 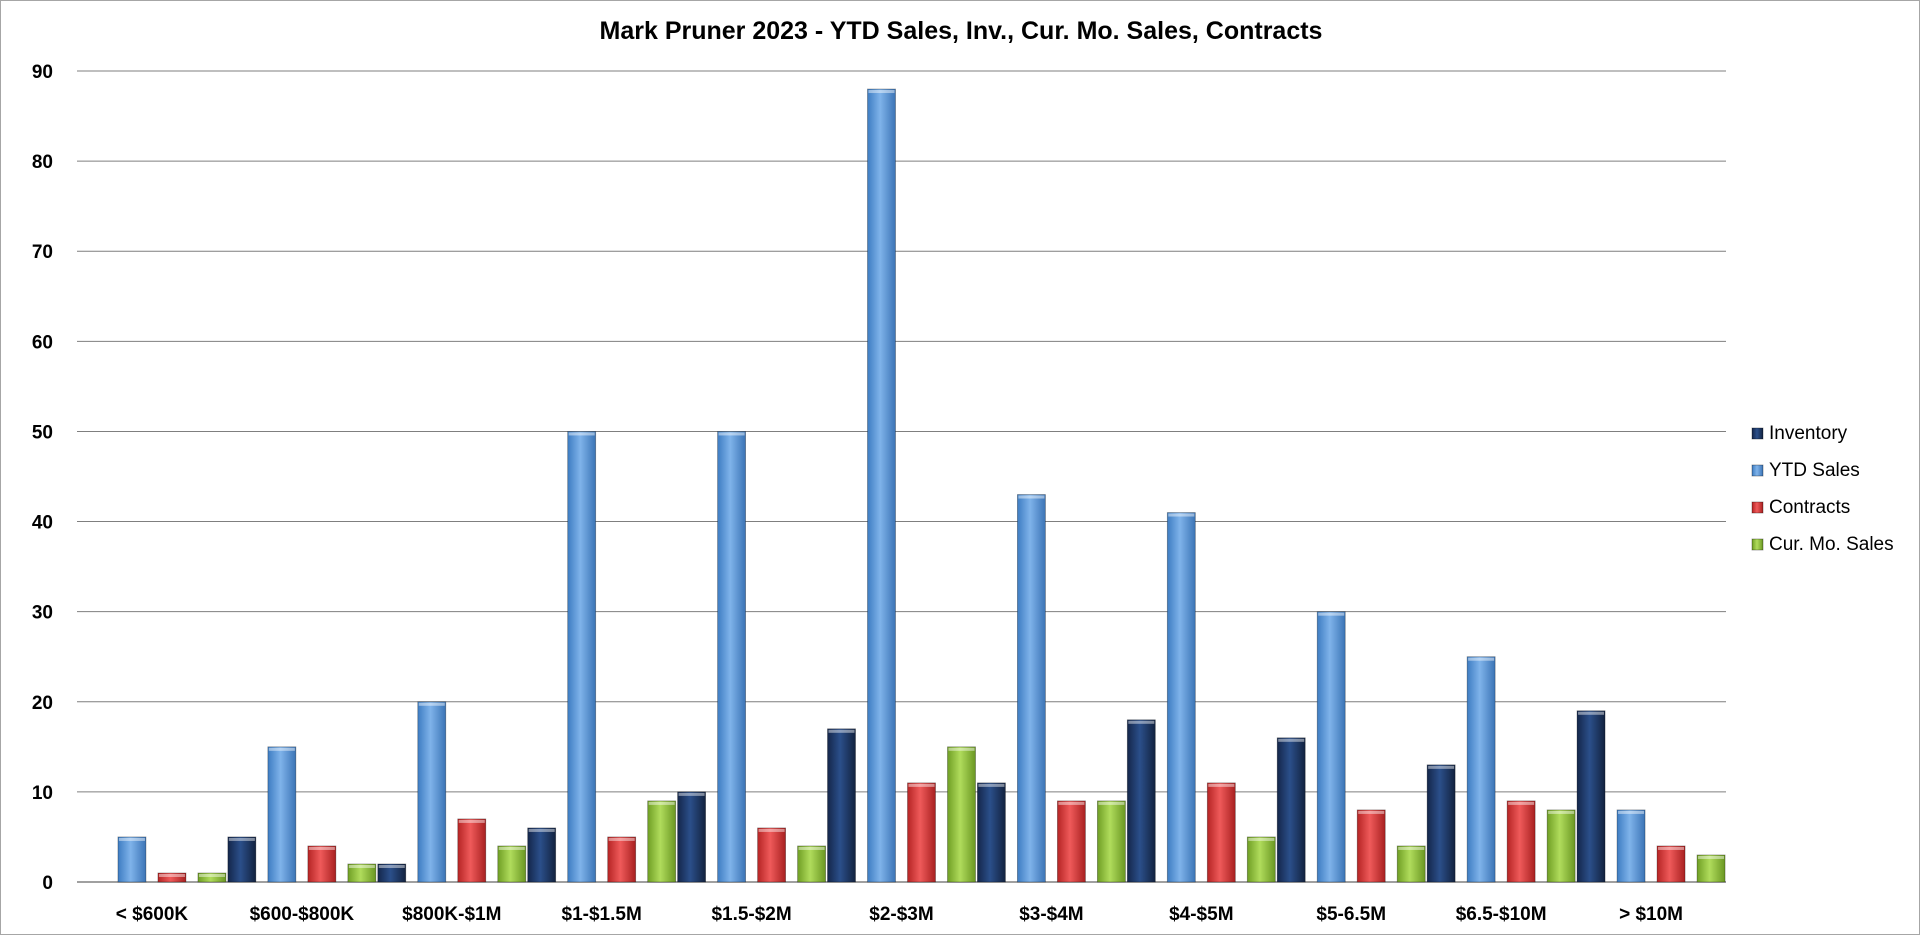 What do you see at coordinates (42, 72) in the screenshot?
I see `y-tick-label: 90` at bounding box center [42, 72].